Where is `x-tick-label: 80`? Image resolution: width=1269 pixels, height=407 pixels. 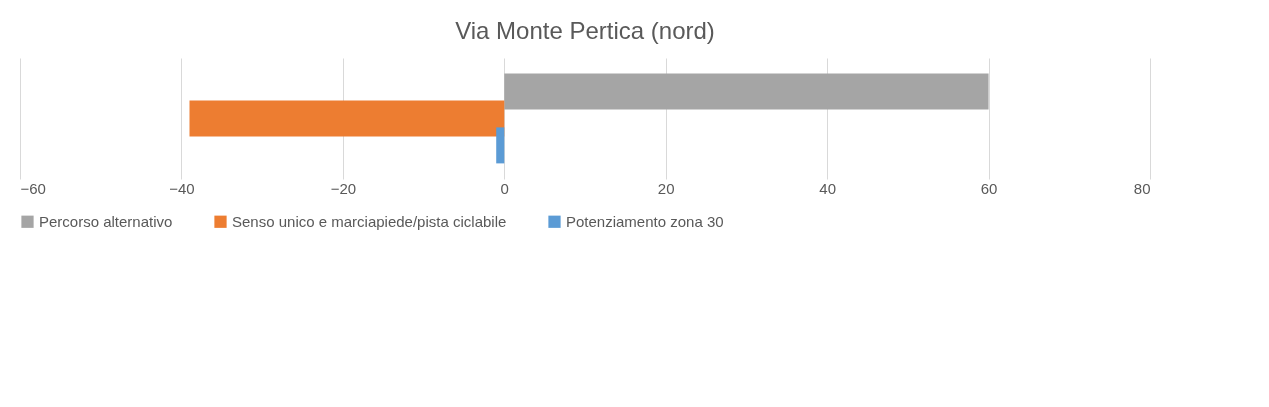 x-tick-label: 80 is located at coordinates (1142, 188).